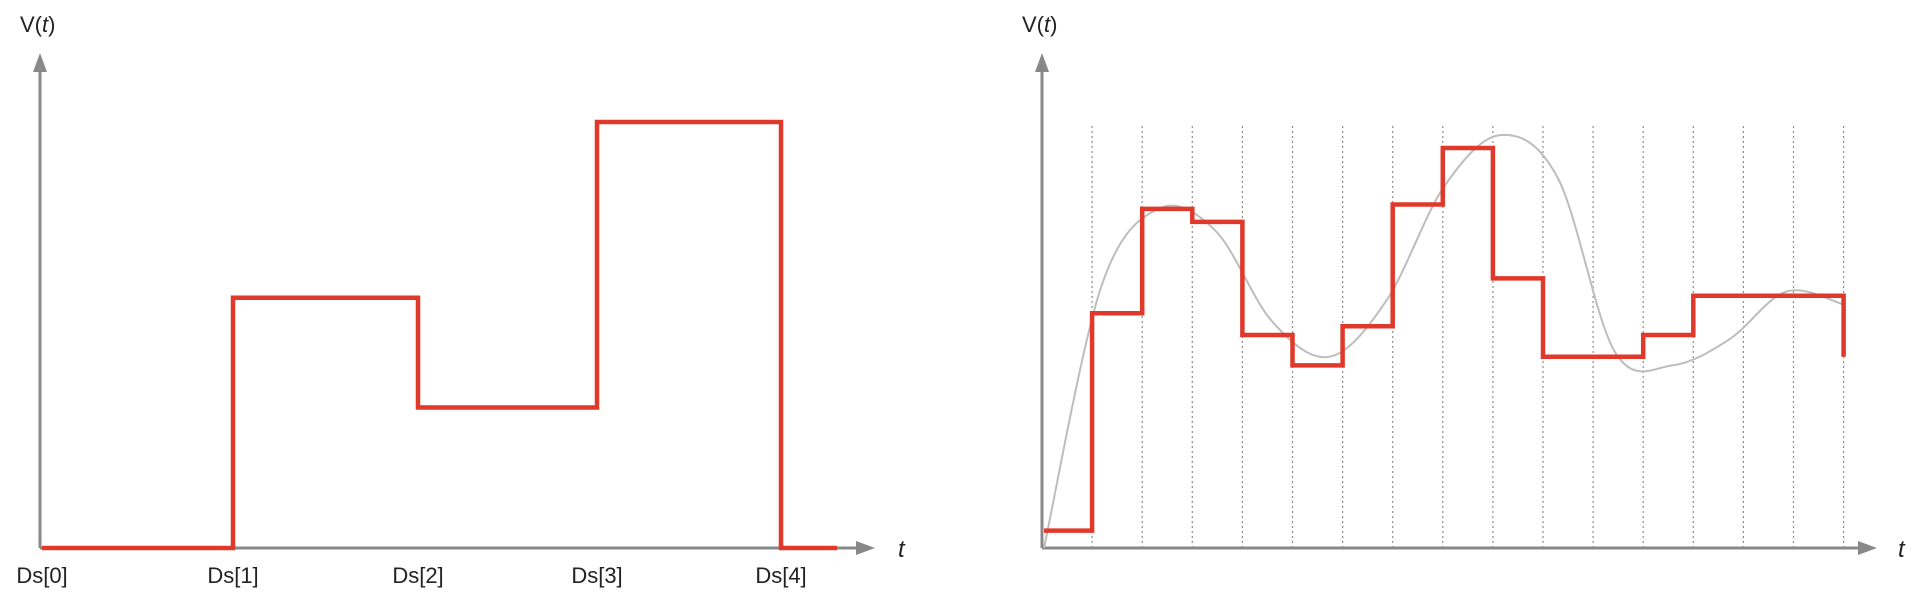  What do you see at coordinates (780, 575) in the screenshot?
I see `x-tick-label: Ds[4]` at bounding box center [780, 575].